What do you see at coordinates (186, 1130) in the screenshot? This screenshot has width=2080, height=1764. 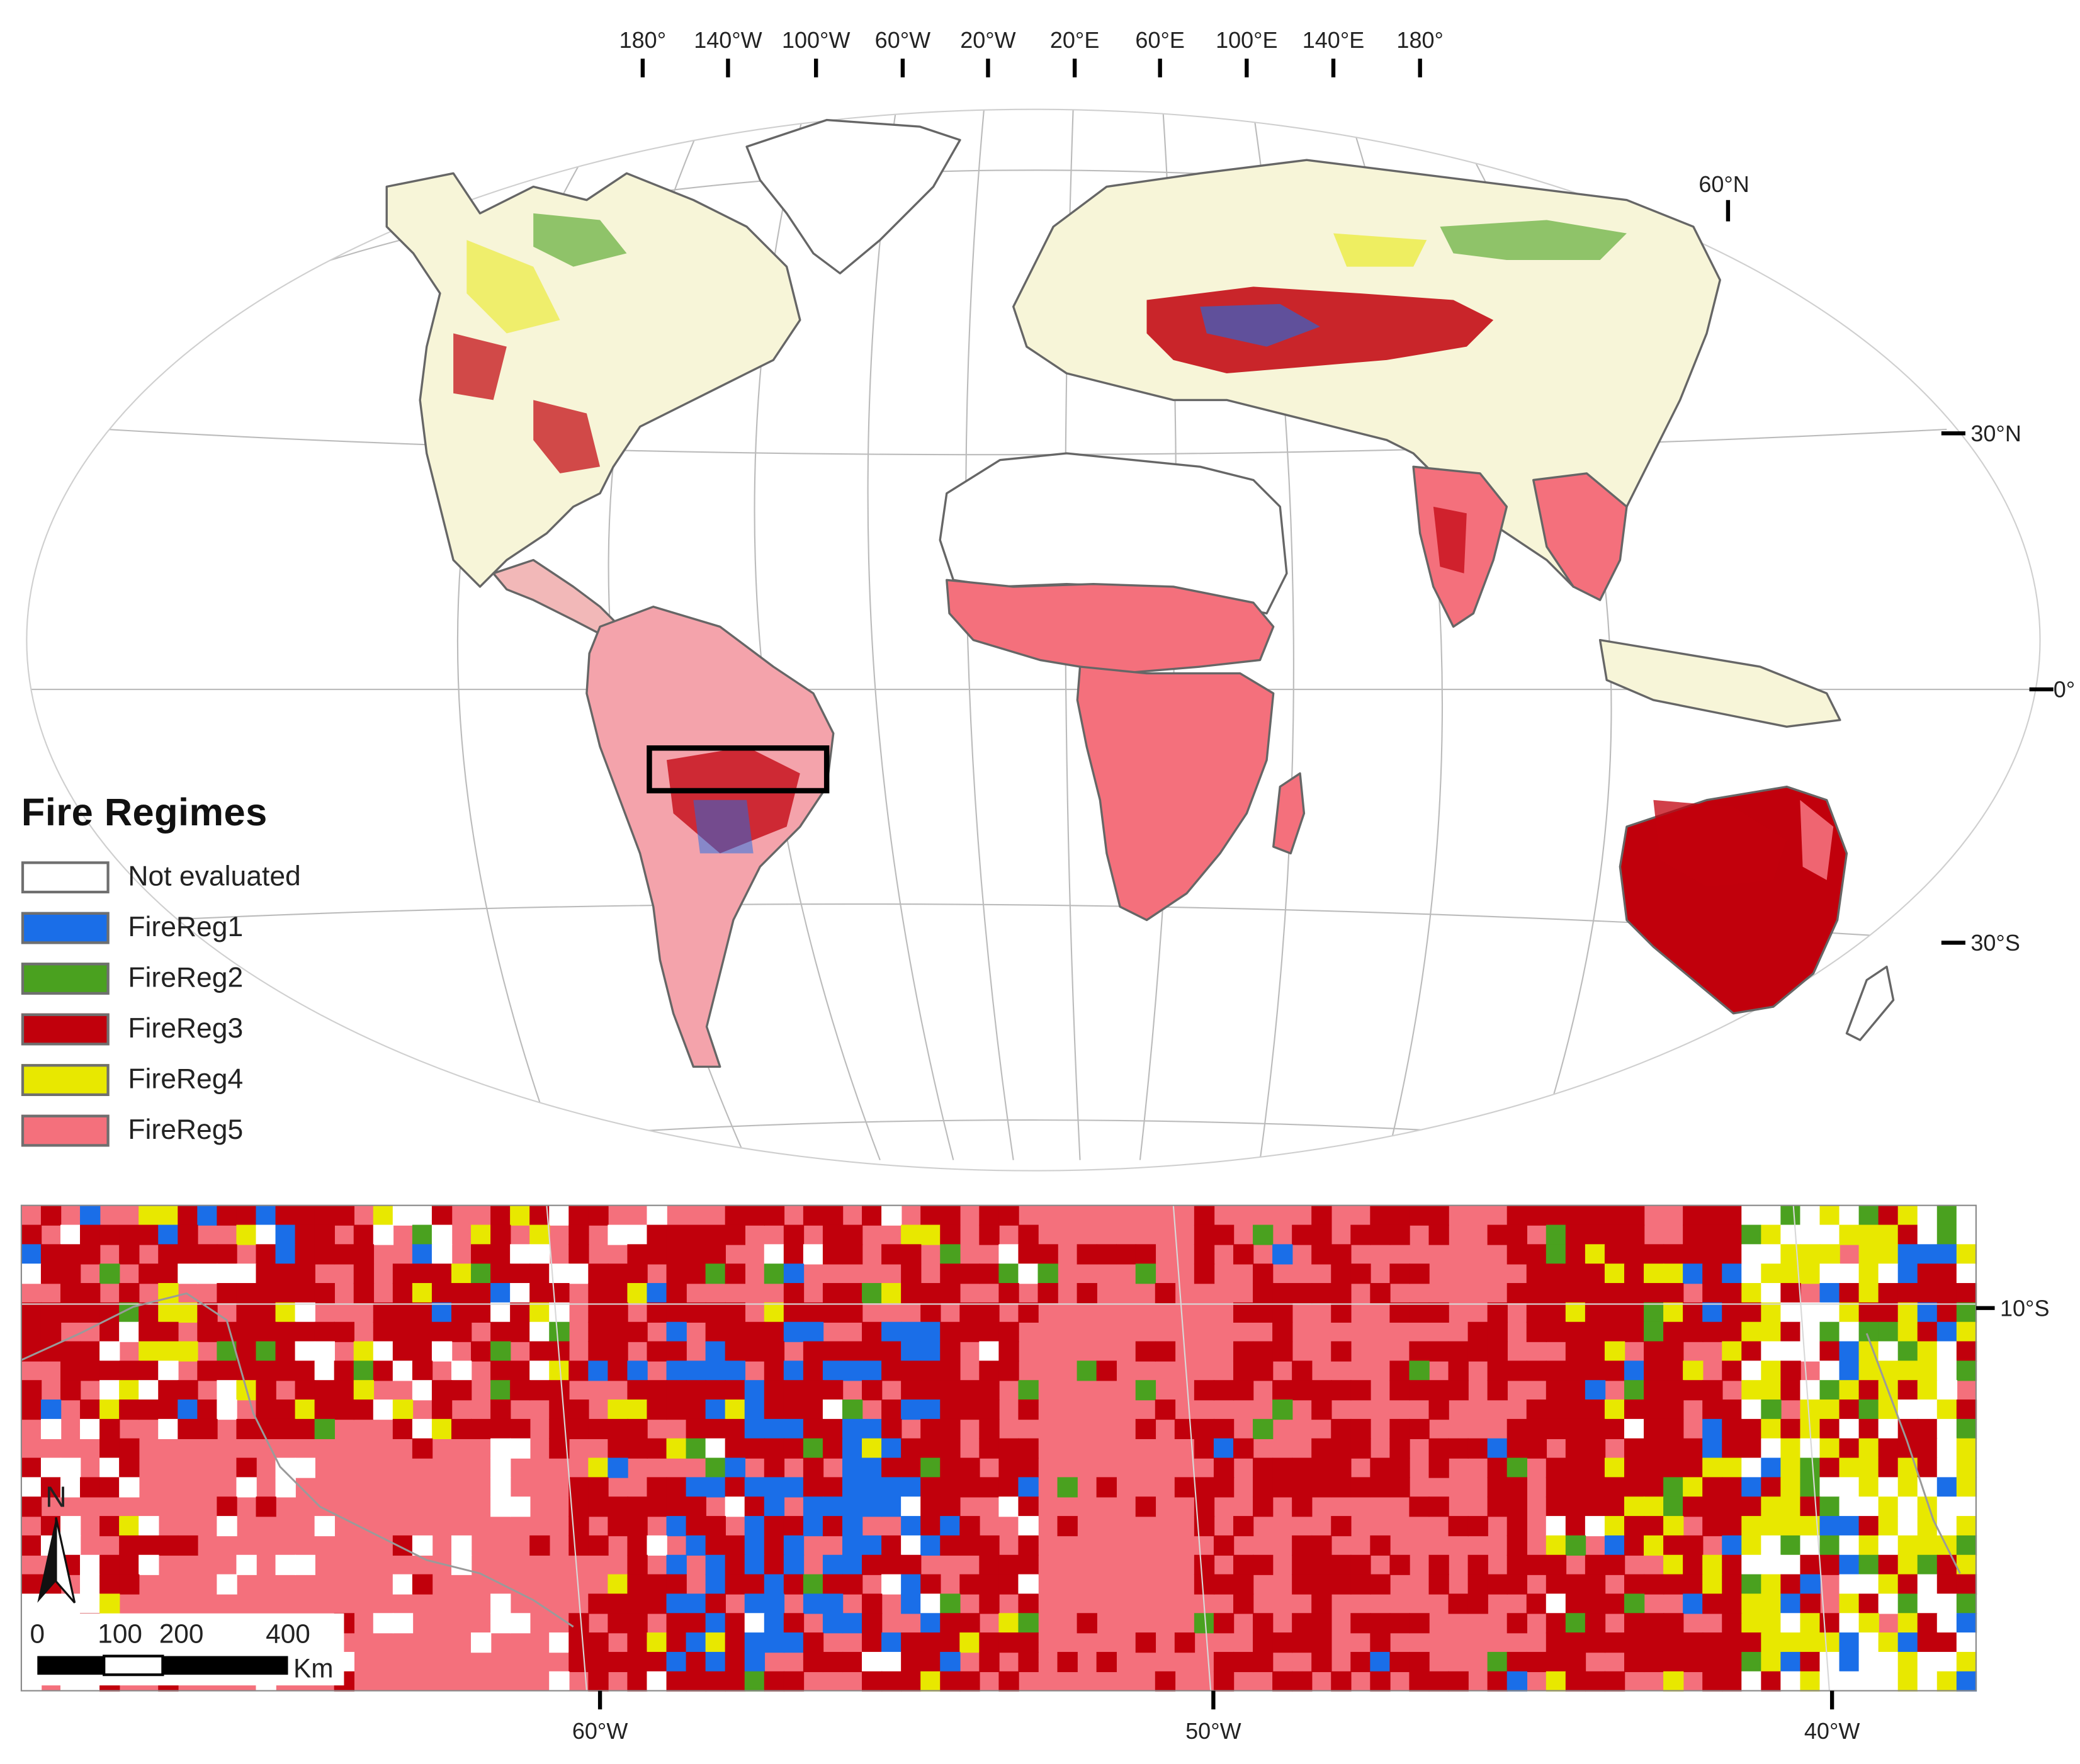 I see `legend-label: FireReg5` at bounding box center [186, 1130].